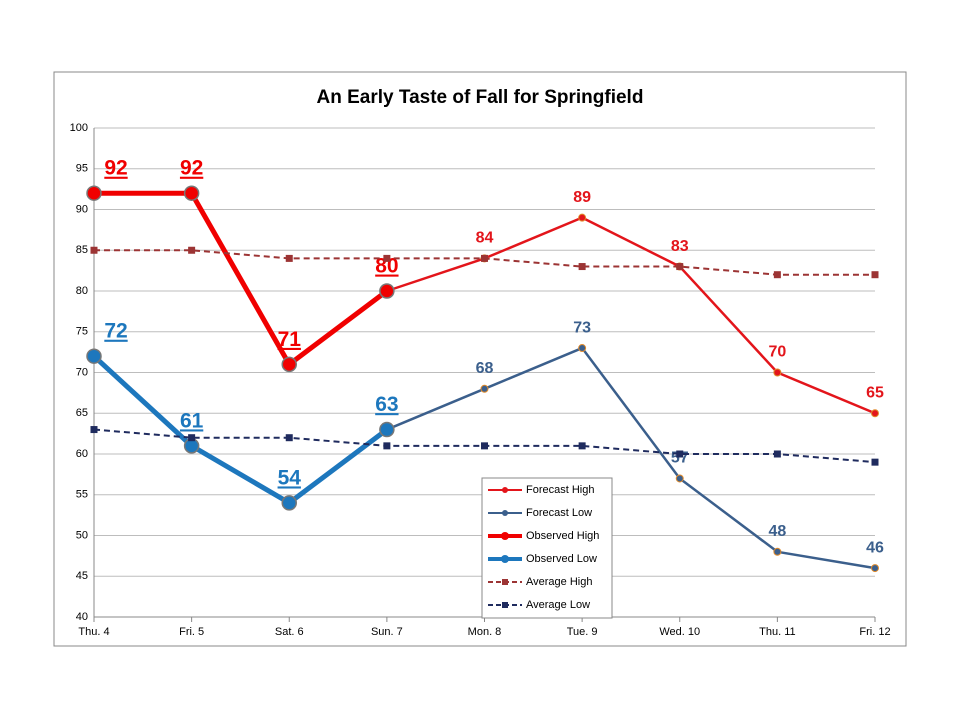 This screenshot has width=960, height=720. What do you see at coordinates (680, 246) in the screenshot?
I see `data-label: 83` at bounding box center [680, 246].